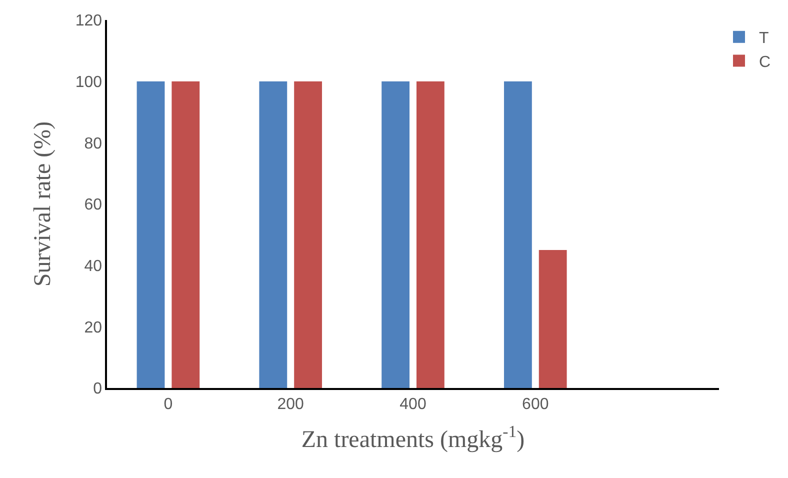 This screenshot has width=788, height=478. Describe the element at coordinates (764, 39) in the screenshot. I see `legend-label: T` at that location.